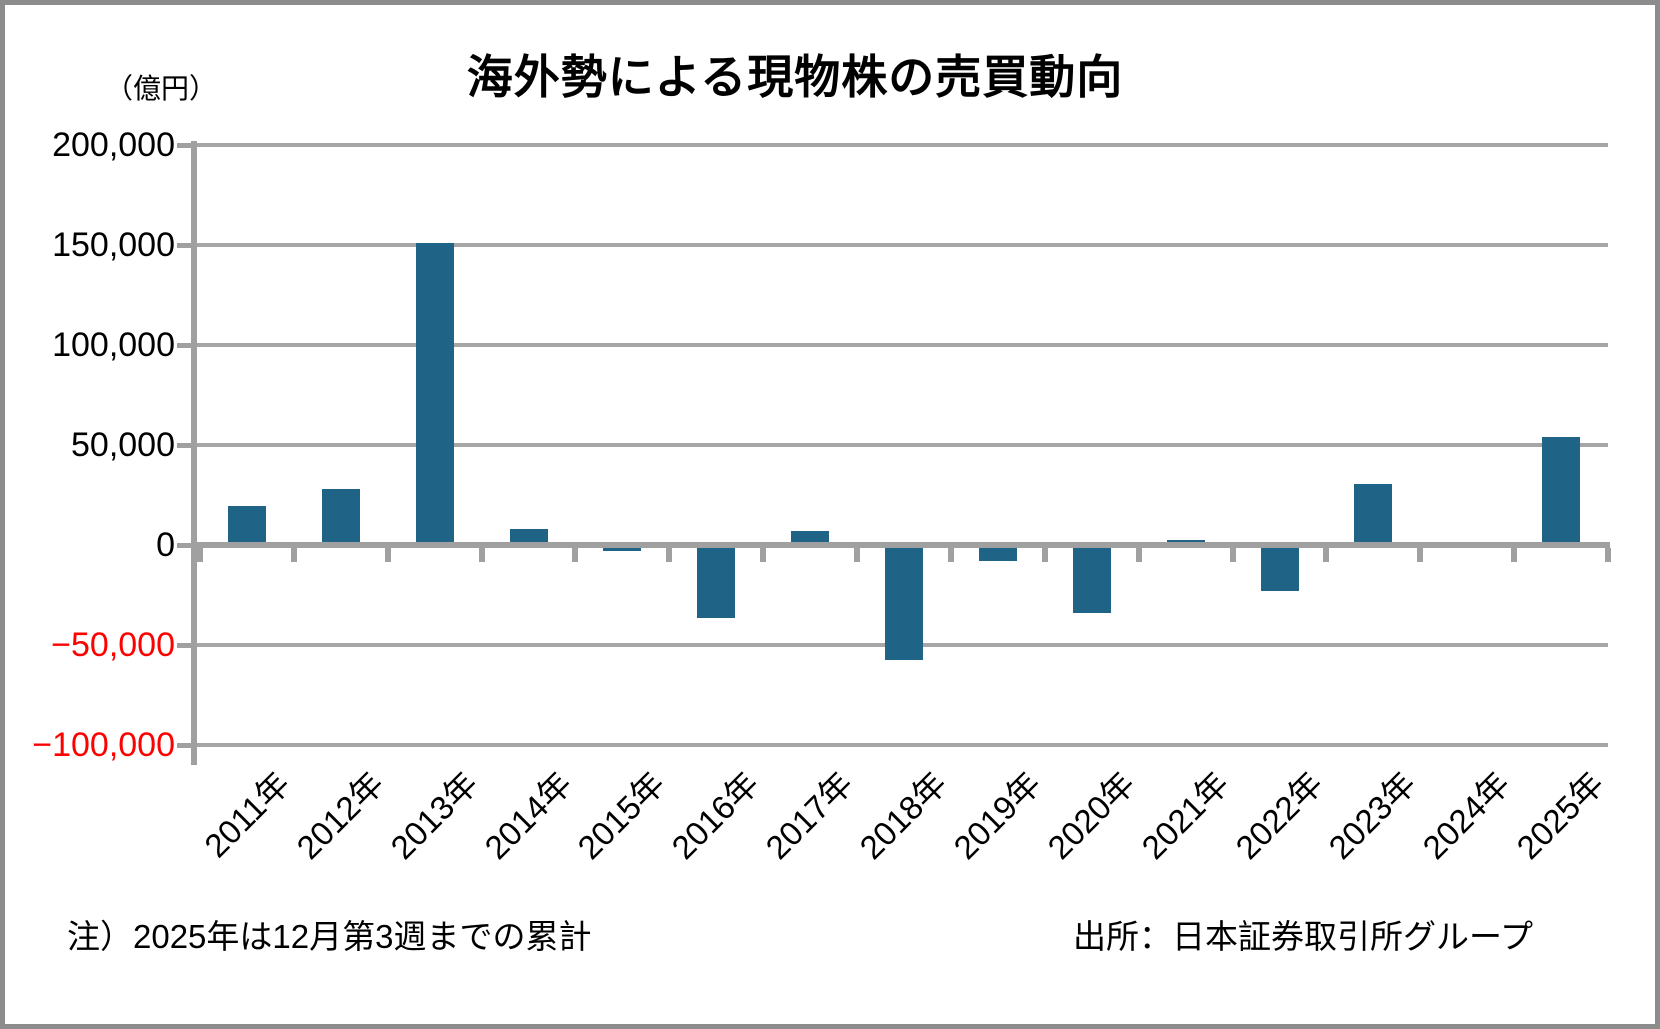 This screenshot has height=1029, width=1660. Describe the element at coordinates (1561, 491) in the screenshot. I see `bar-2025` at that location.